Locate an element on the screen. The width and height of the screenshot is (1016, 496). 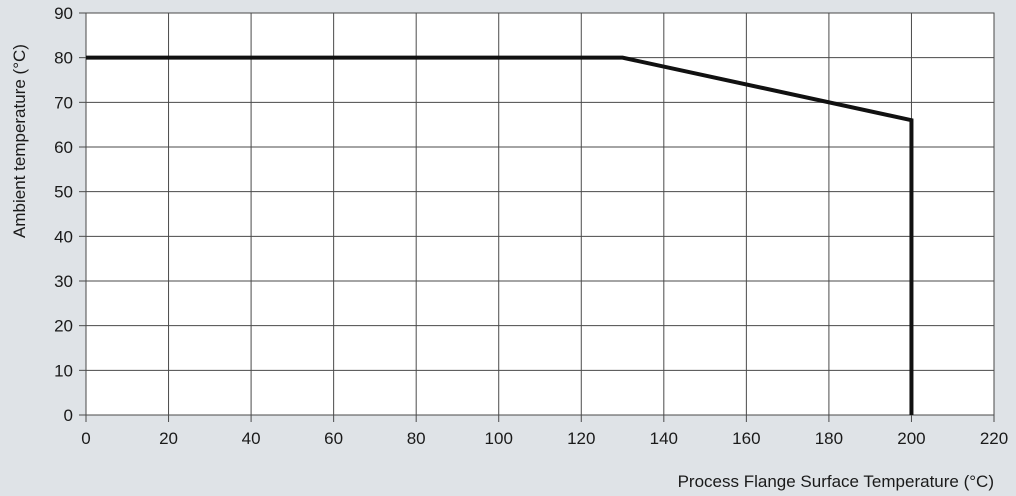
y-tick-label: 90 is located at coordinates (63, 13).